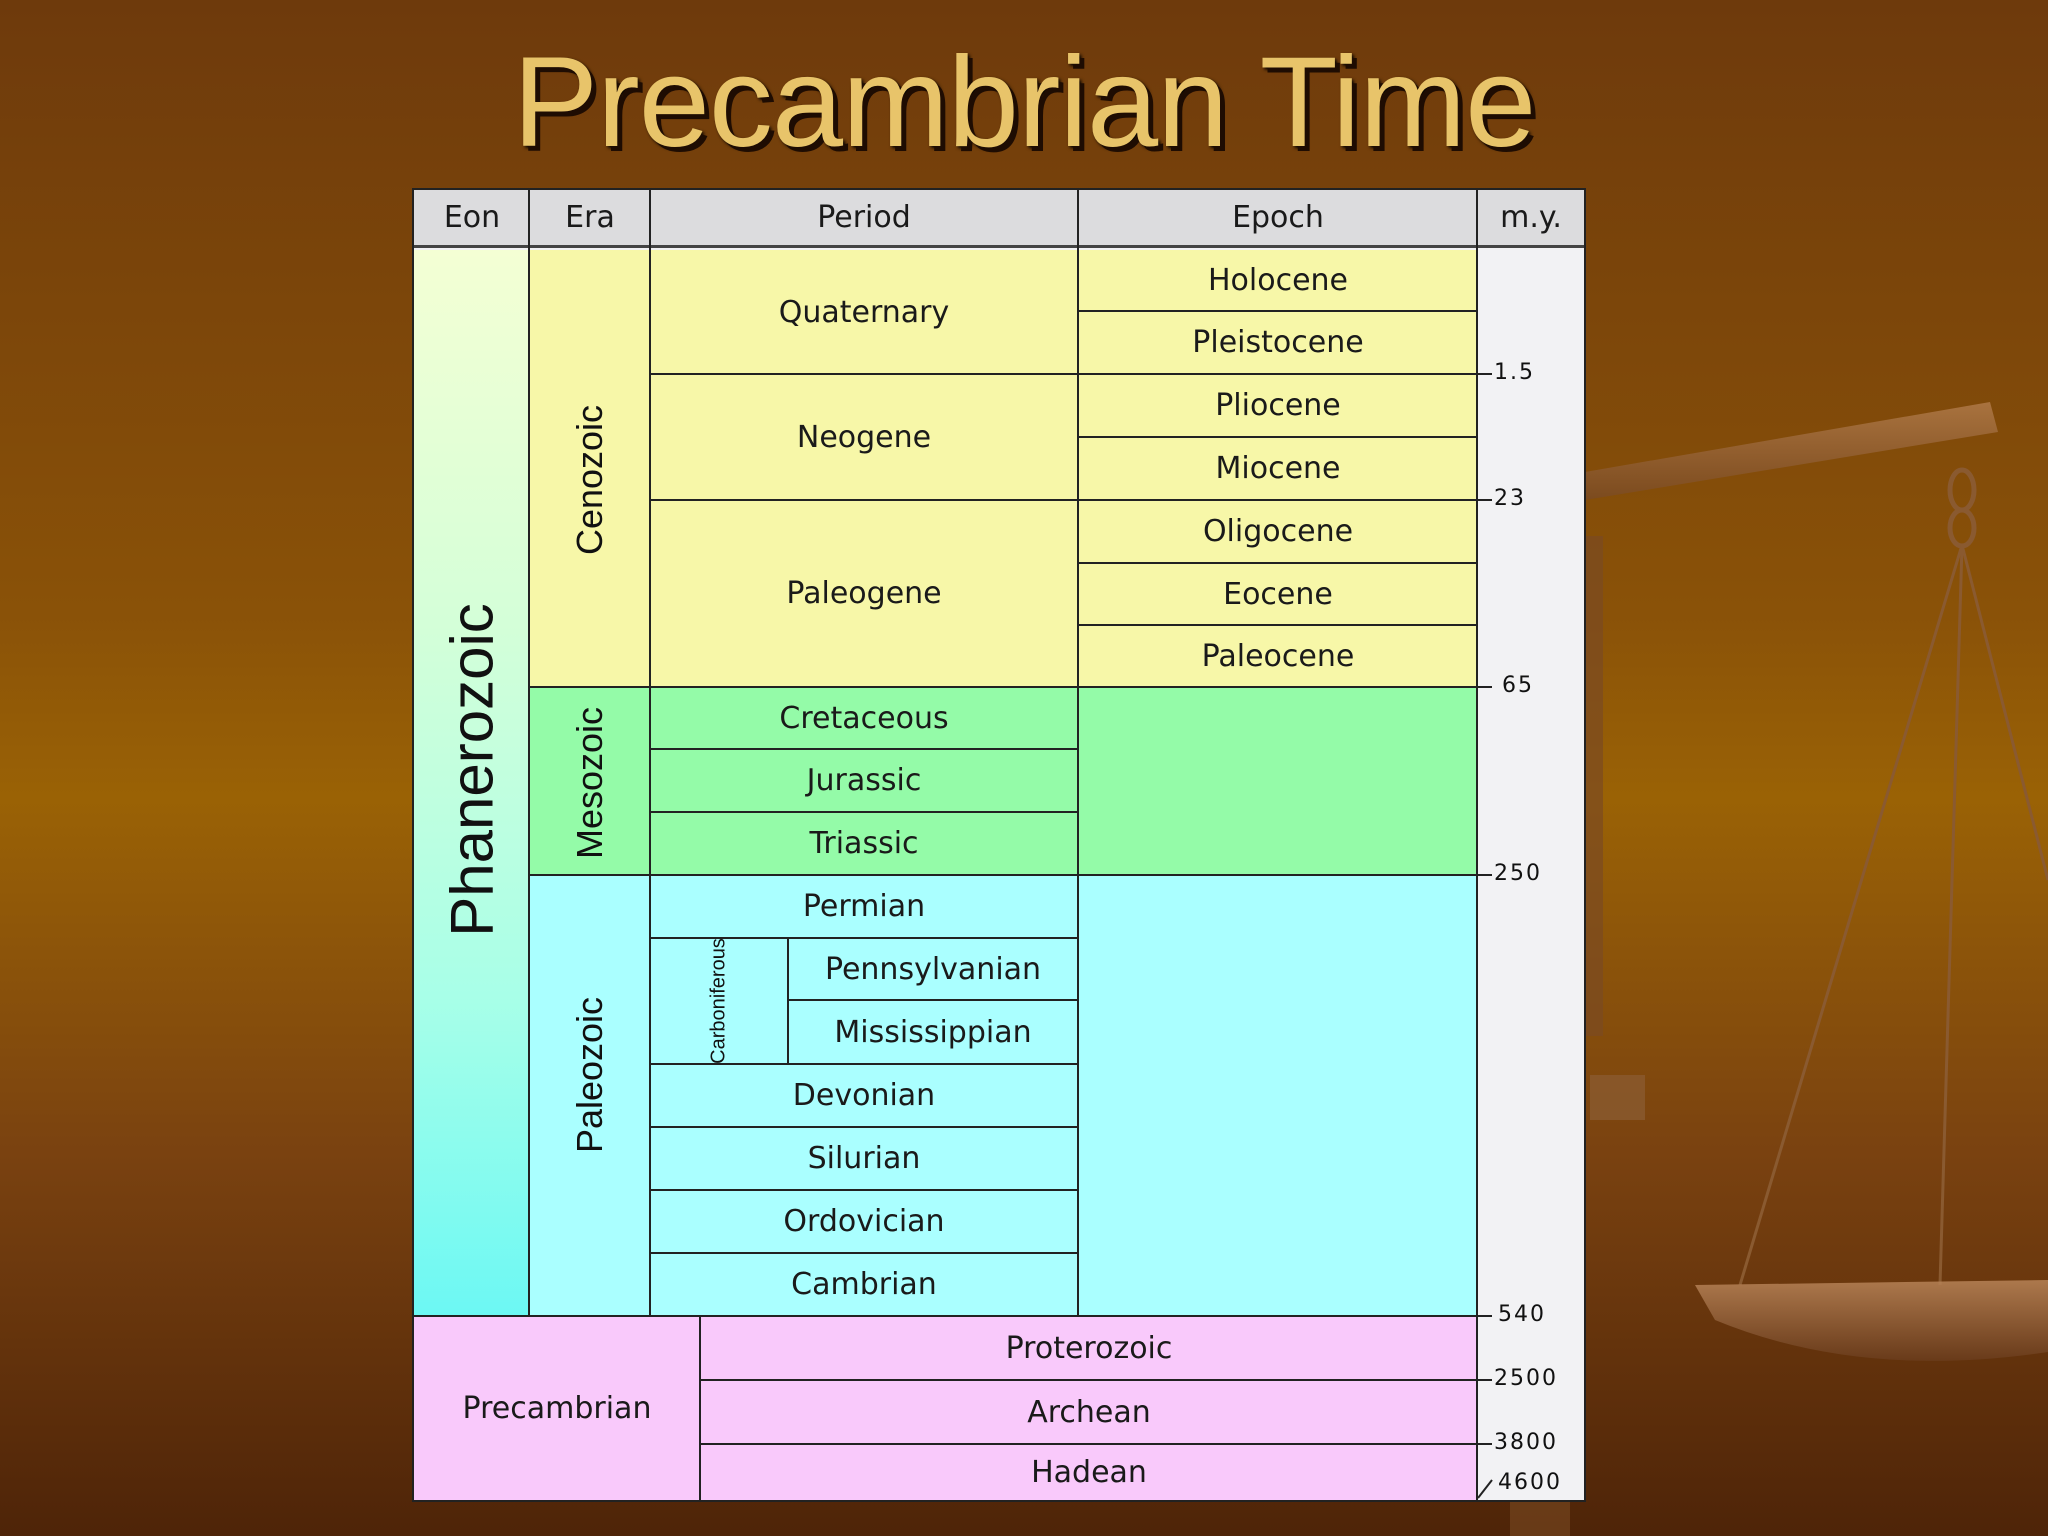 The height and width of the screenshot is (1536, 2048). I want to click on epoch-oligocene: Oligocene, so click(1278, 531).